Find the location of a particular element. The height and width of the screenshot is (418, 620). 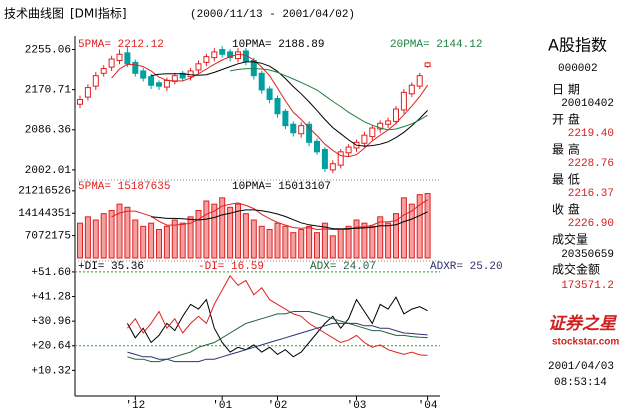

y-tick-label: +41.28 is located at coordinates (51, 297).